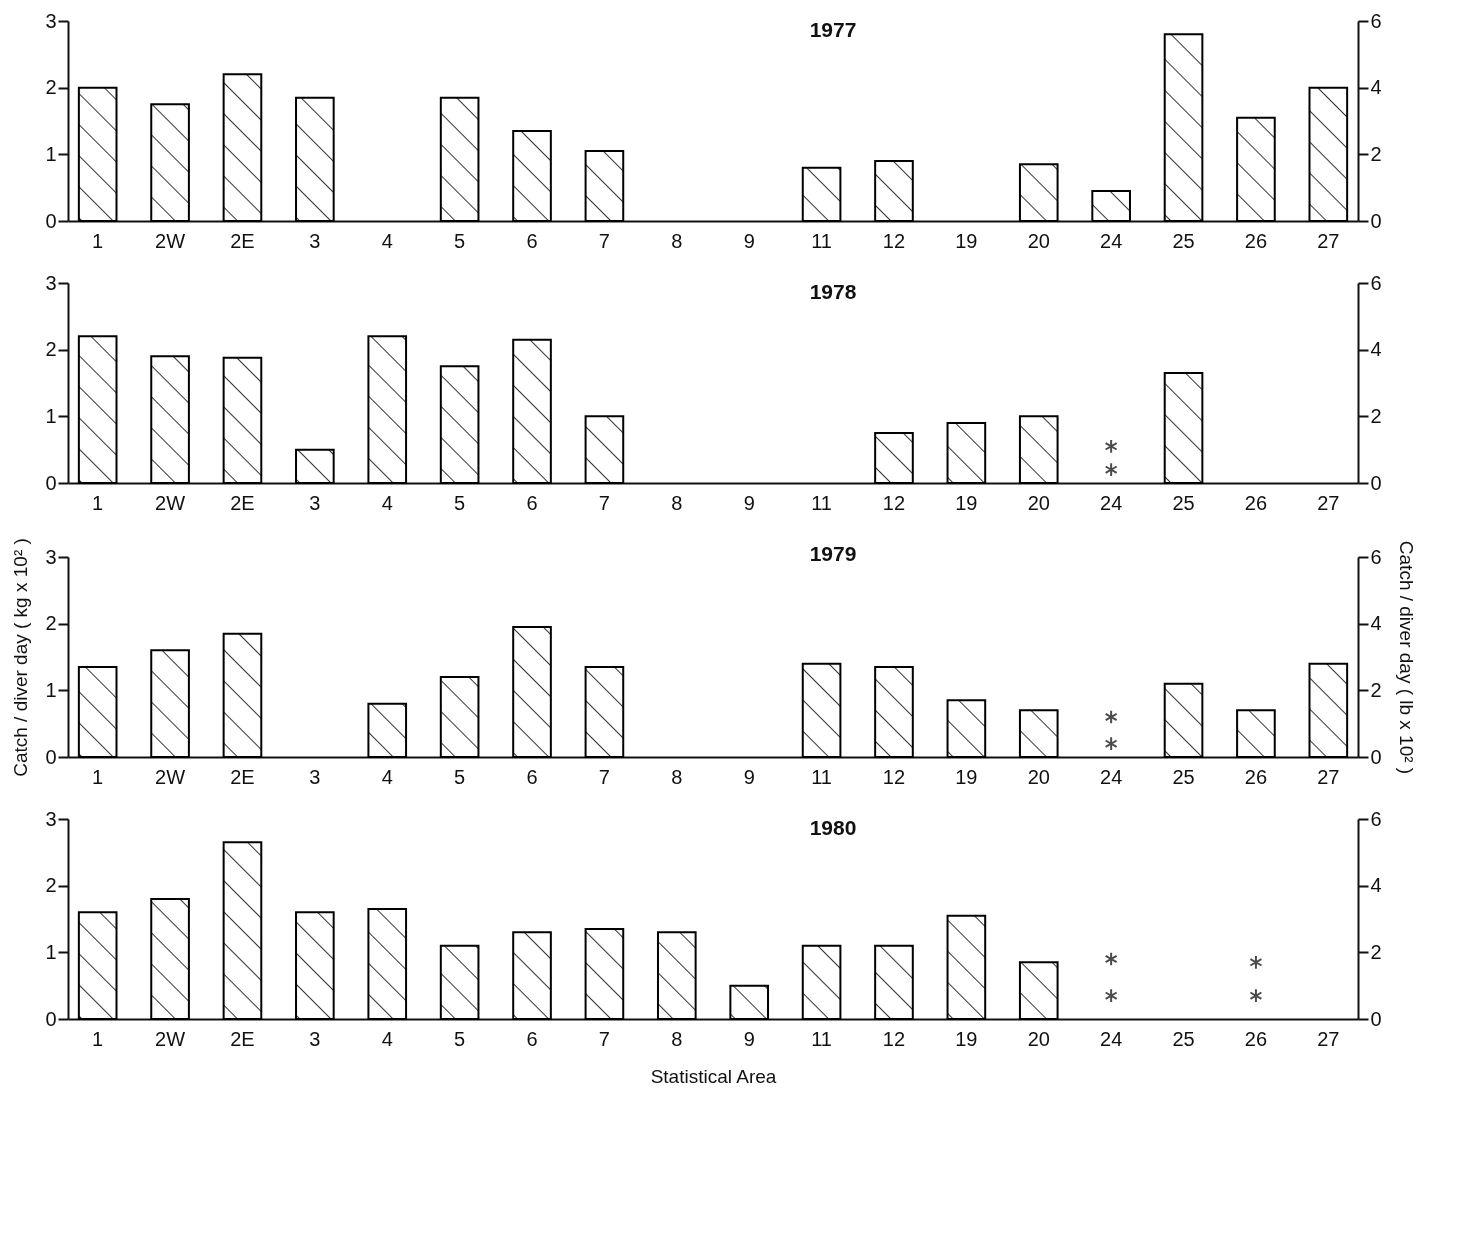  Describe the element at coordinates (713, 1076) in the screenshot. I see `x-axis-title: Statistical Area` at that location.